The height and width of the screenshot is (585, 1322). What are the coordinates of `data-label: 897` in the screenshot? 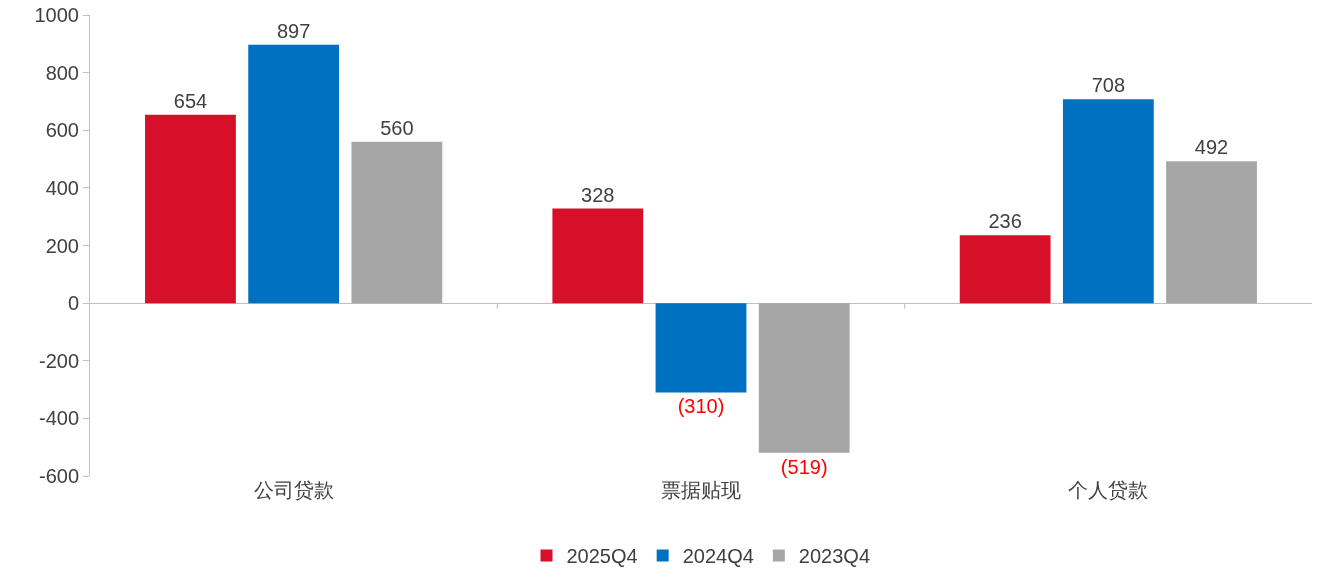 It's located at (293, 30).